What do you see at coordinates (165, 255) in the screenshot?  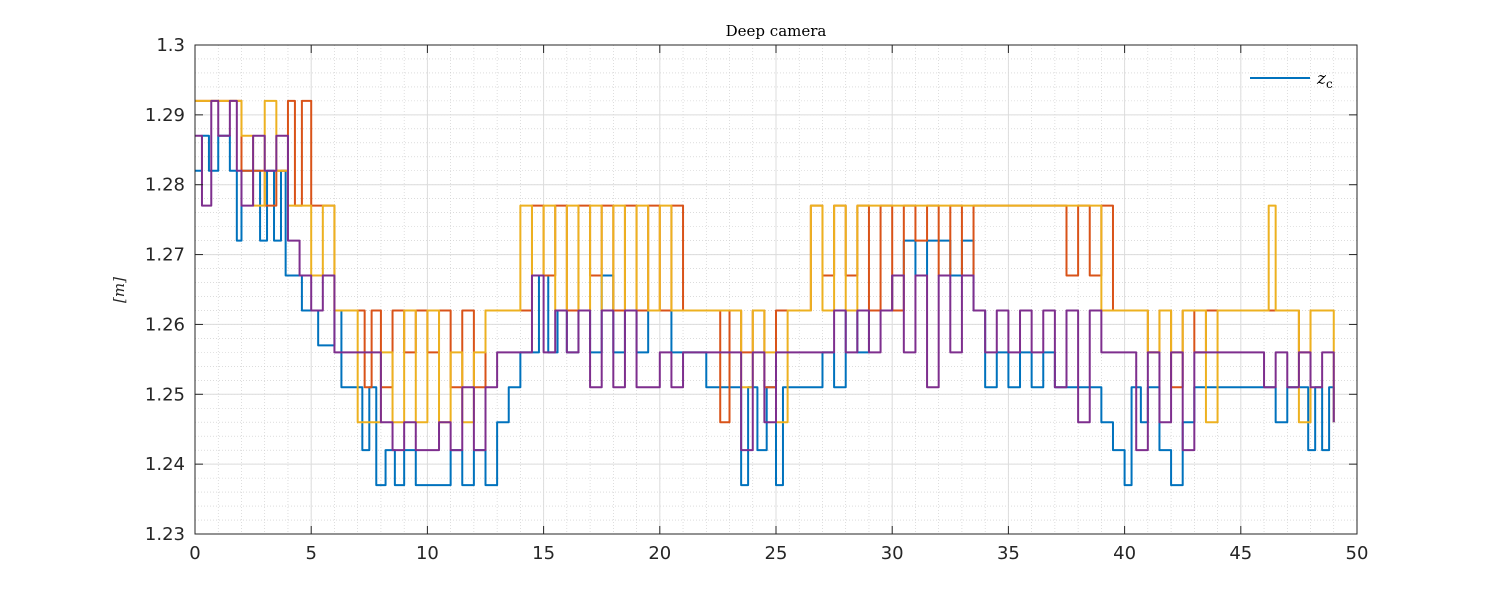 I see `y-tick-label: 1.27` at bounding box center [165, 255].